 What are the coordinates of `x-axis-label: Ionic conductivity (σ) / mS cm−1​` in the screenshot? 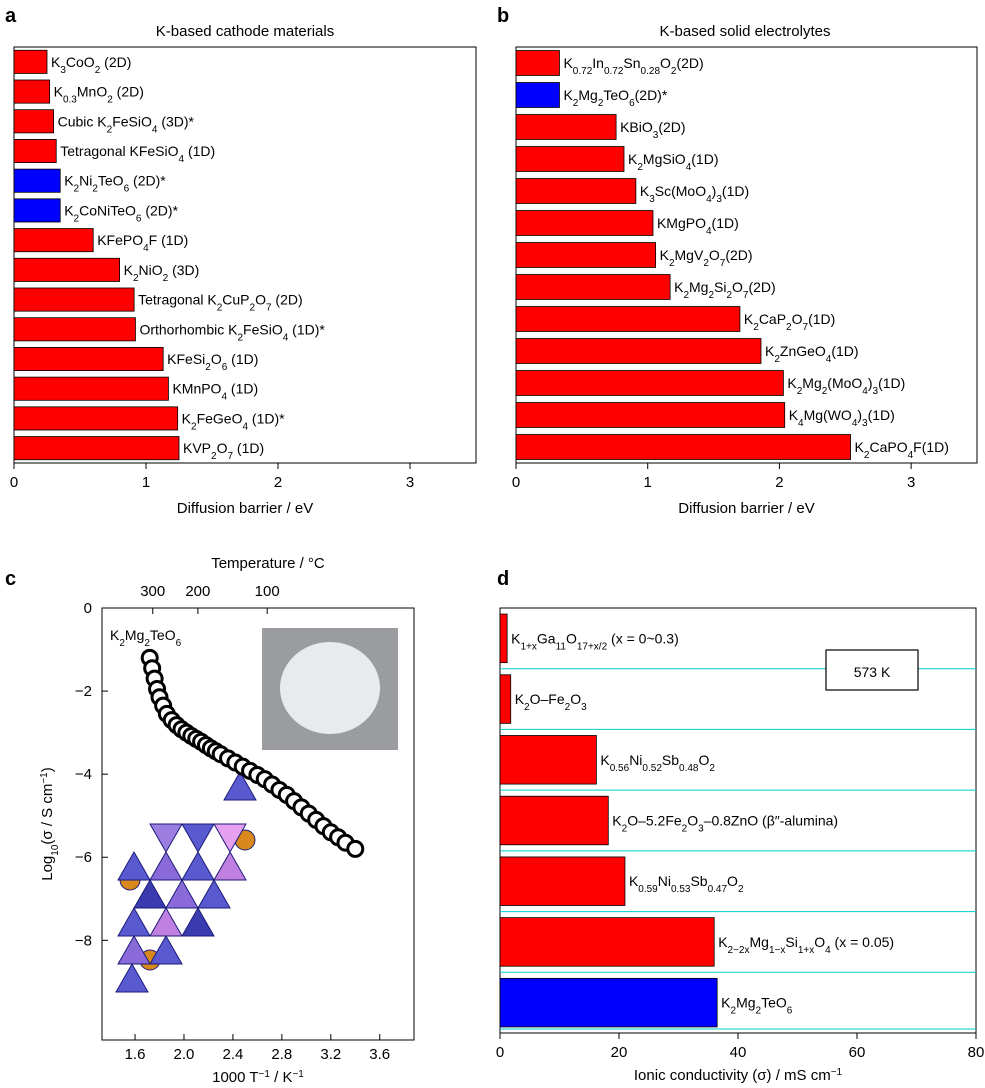 It's located at (738, 1076).